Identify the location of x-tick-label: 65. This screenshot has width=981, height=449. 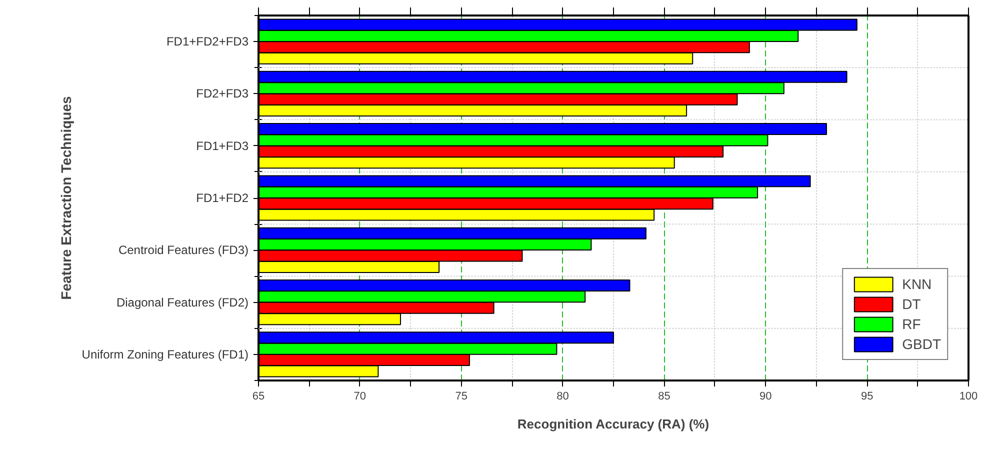
(258, 396).